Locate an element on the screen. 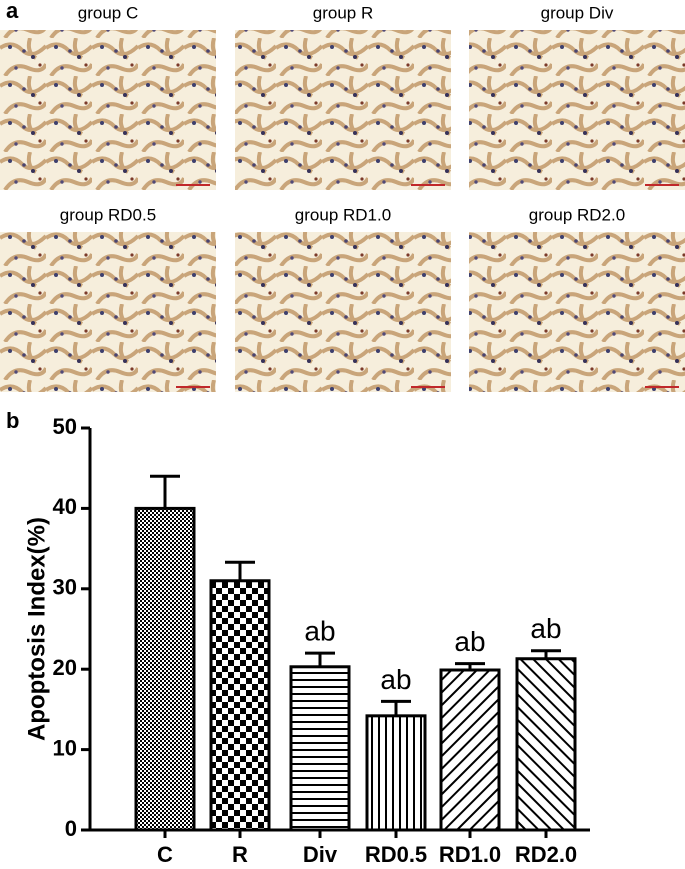  micrograph-title: group C is located at coordinates (108, 12).